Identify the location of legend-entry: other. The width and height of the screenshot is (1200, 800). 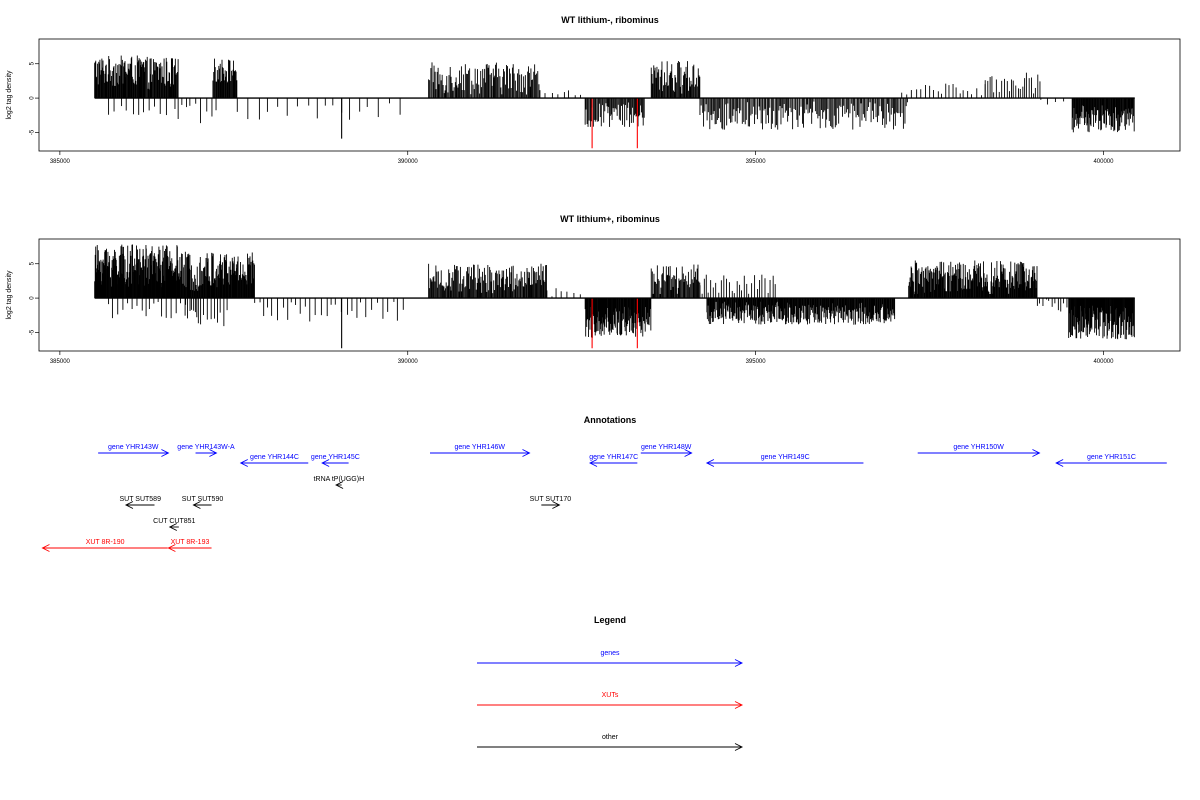
(610, 742).